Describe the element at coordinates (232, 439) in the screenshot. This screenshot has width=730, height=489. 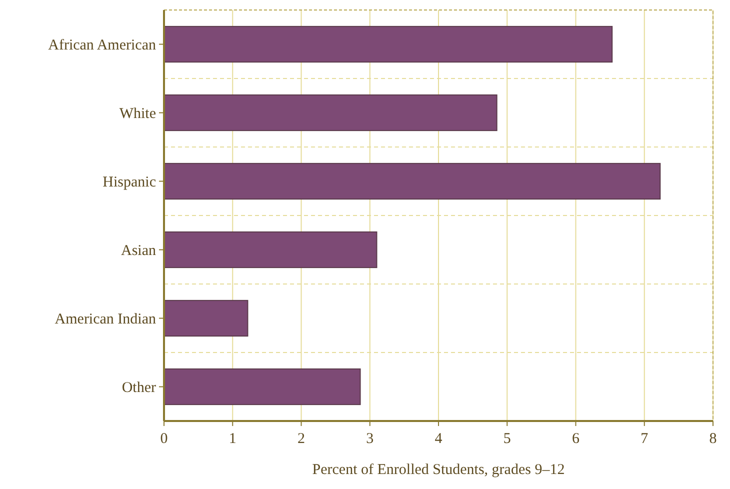
I see `x-tick-label: 1` at that location.